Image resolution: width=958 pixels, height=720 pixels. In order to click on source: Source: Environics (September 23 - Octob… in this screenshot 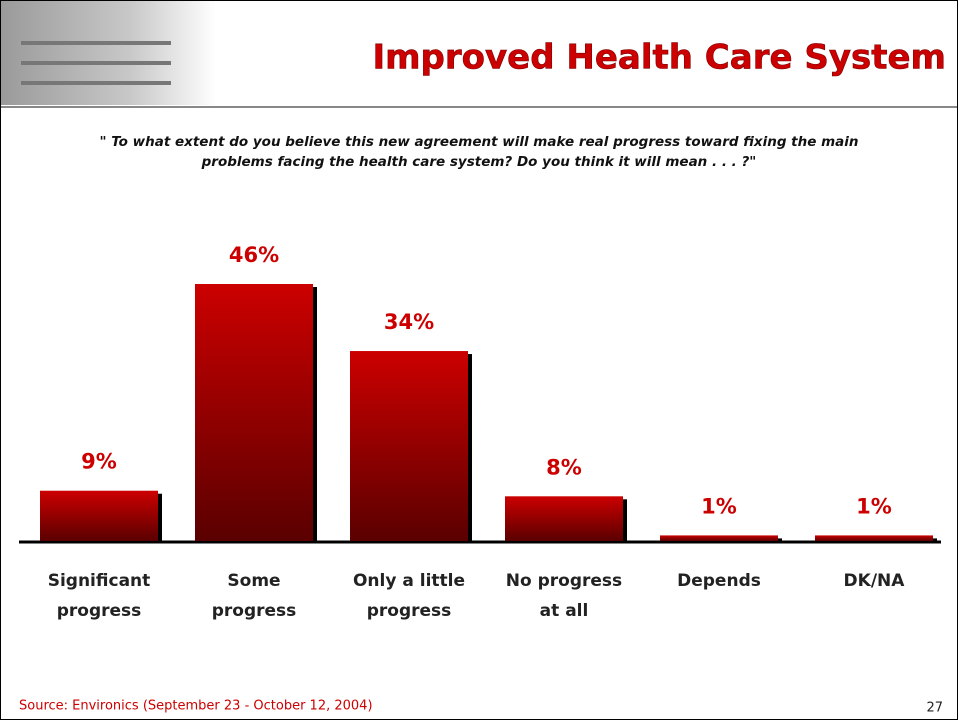, I will do `click(196, 706)`.